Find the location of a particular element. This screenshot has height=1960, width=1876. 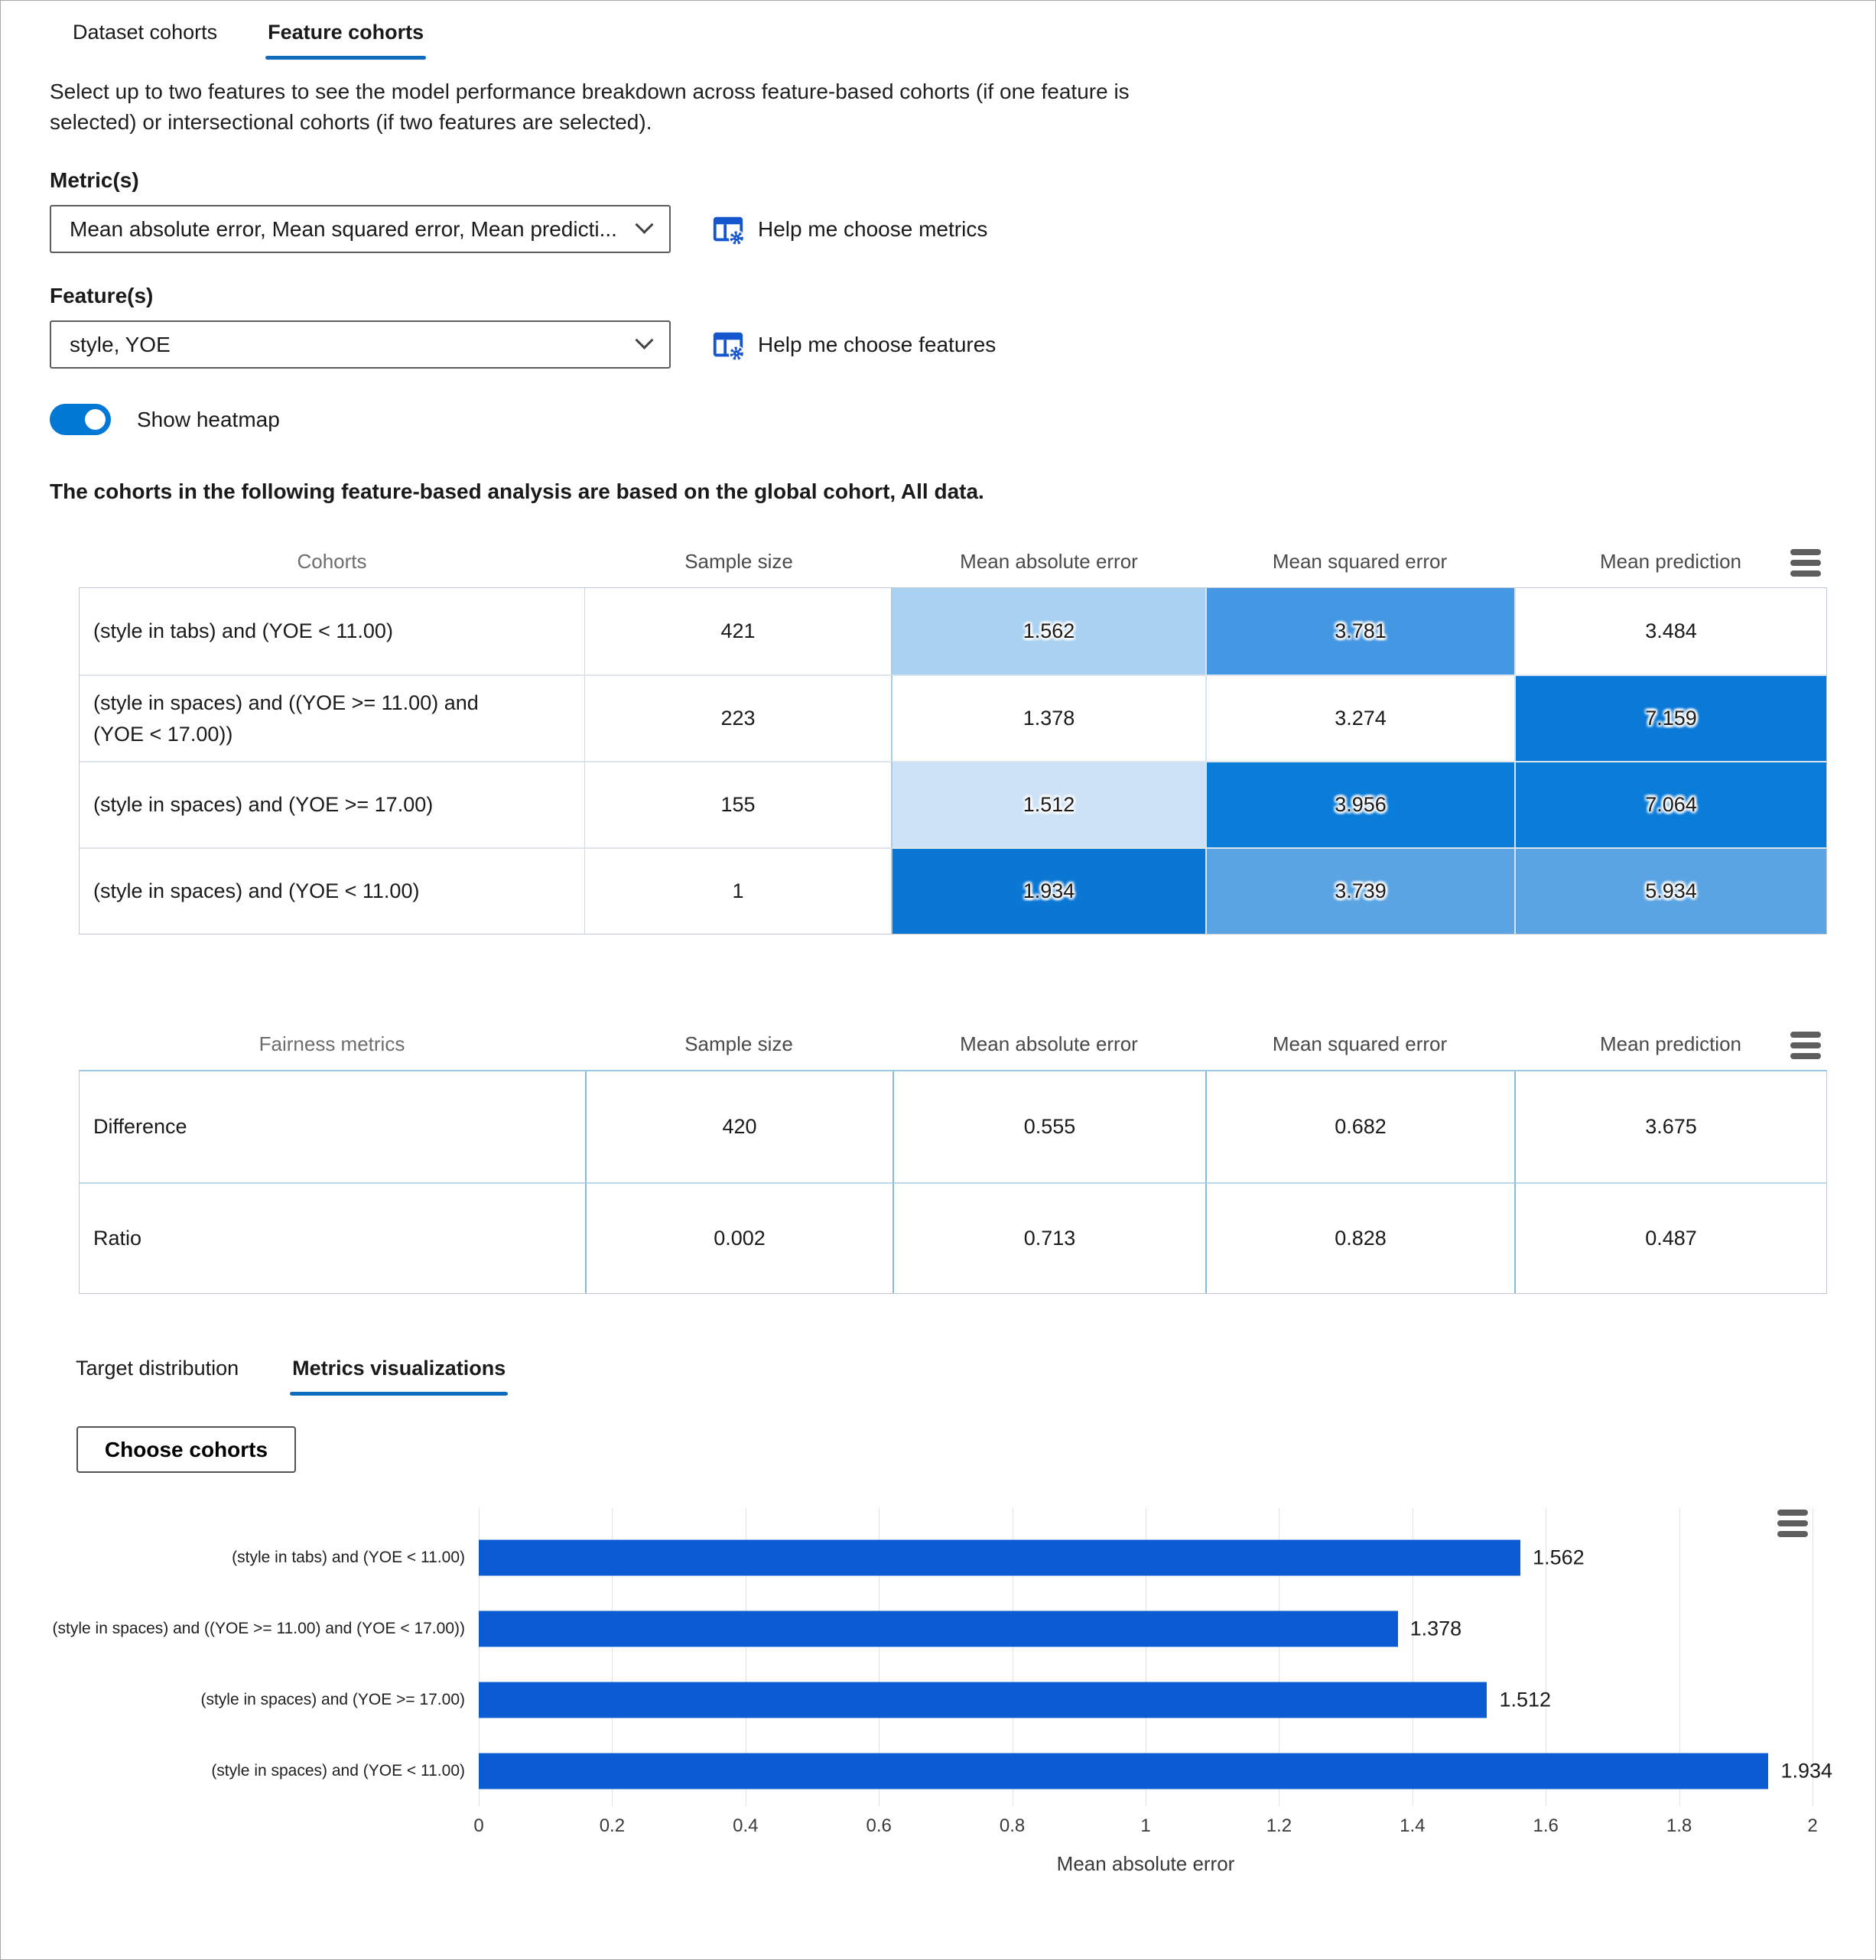

metrics-label: Metric(s) is located at coordinates (94, 180).